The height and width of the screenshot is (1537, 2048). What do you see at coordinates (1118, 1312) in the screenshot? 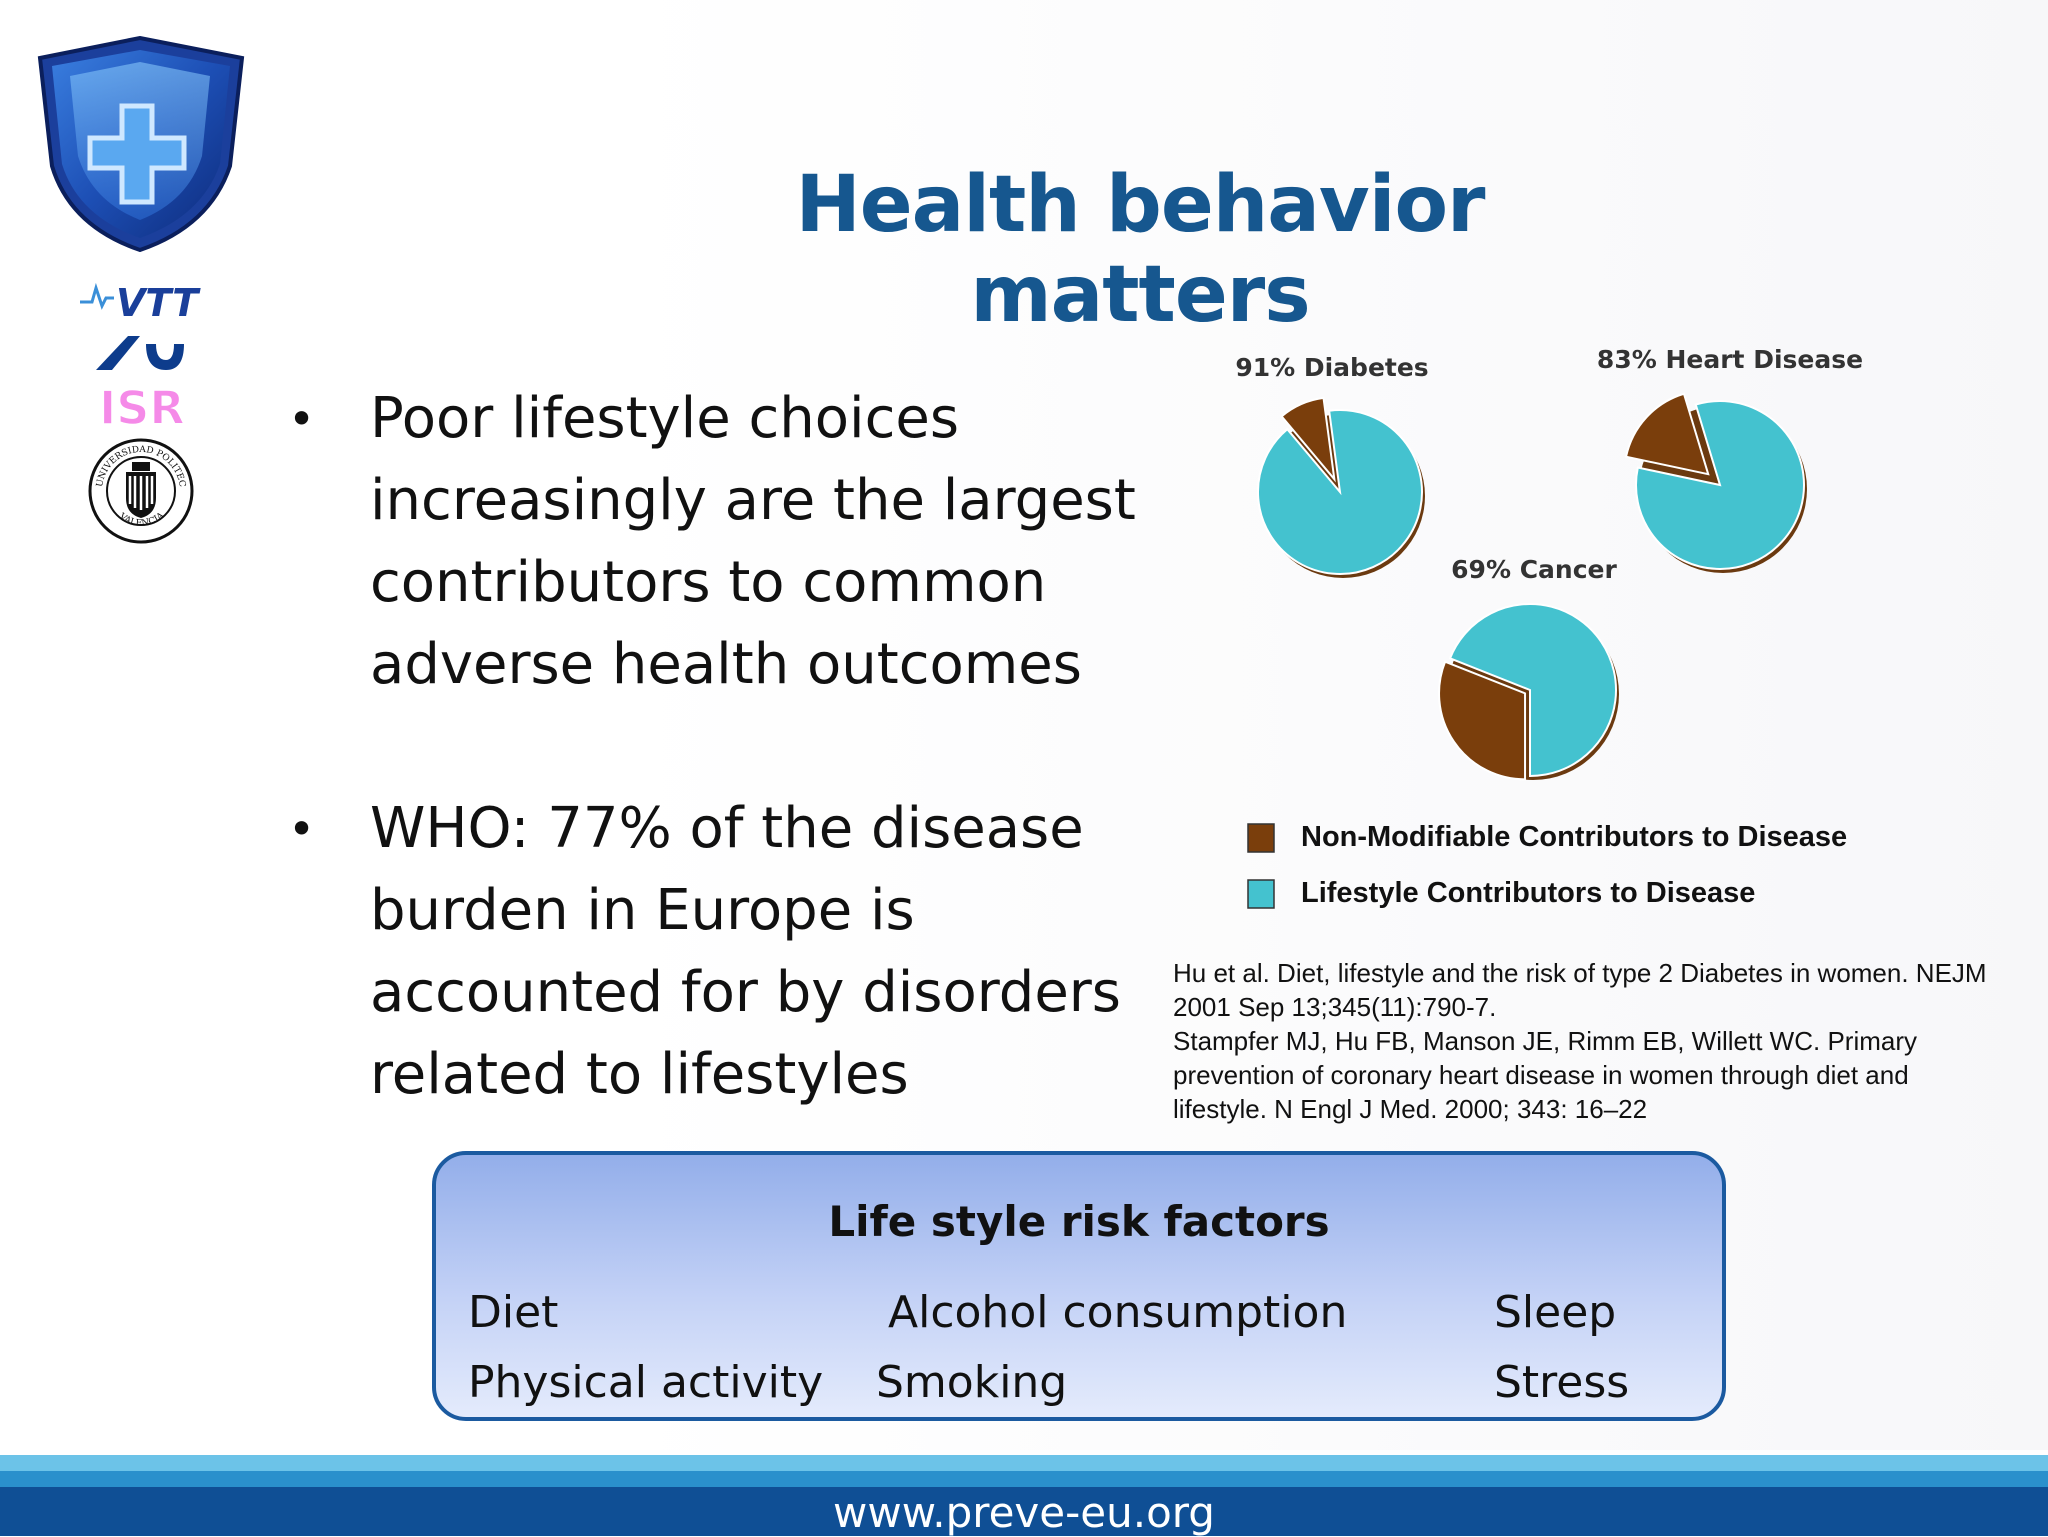
I see `risk-factor-item: Alcohol consumption` at bounding box center [1118, 1312].